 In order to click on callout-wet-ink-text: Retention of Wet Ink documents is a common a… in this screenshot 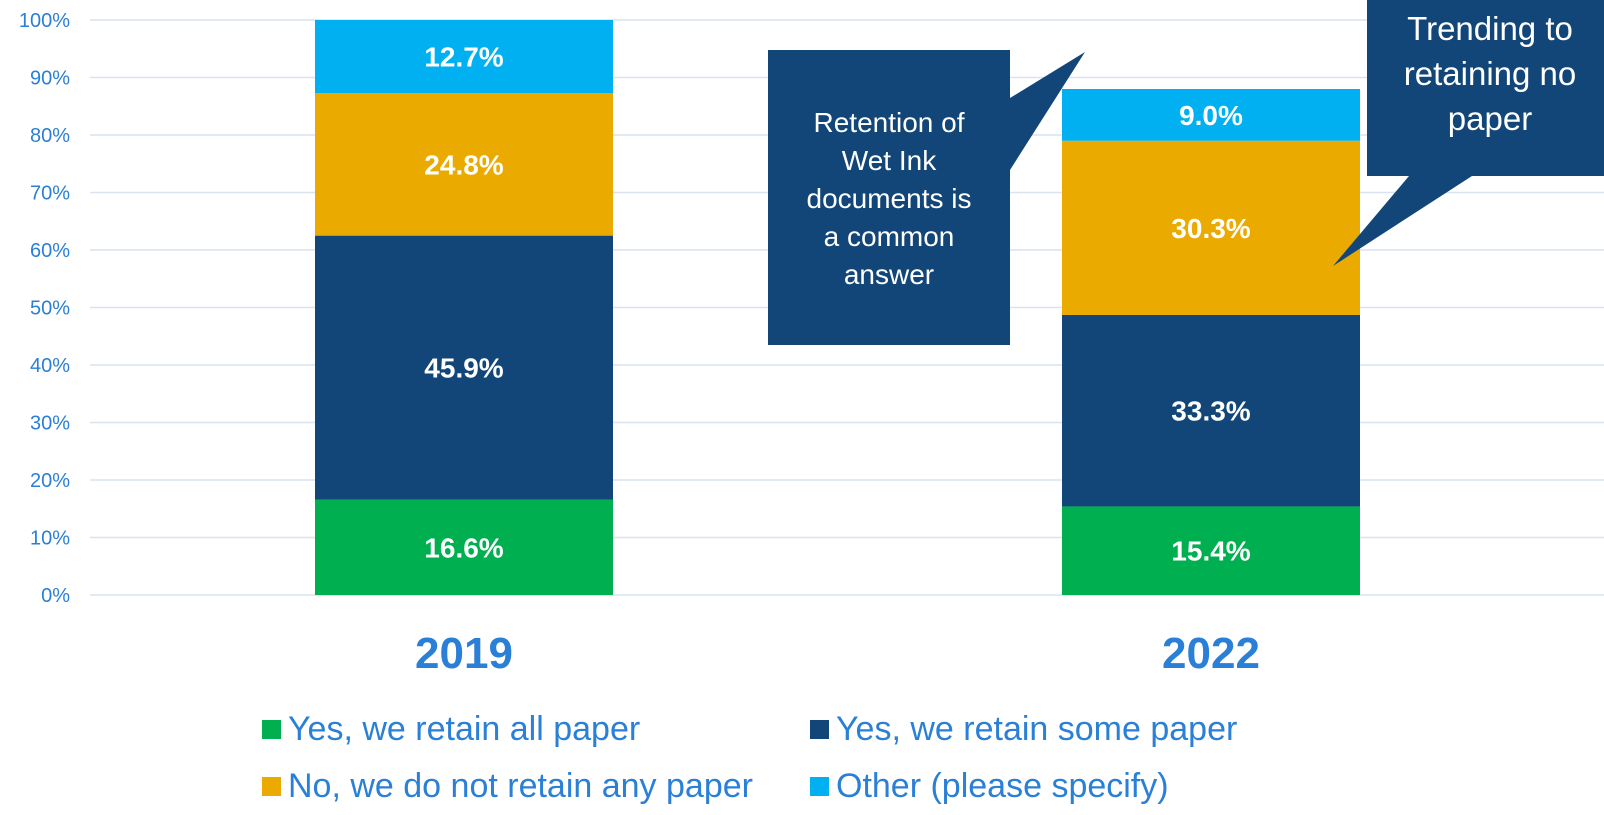, I will do `click(889, 198)`.